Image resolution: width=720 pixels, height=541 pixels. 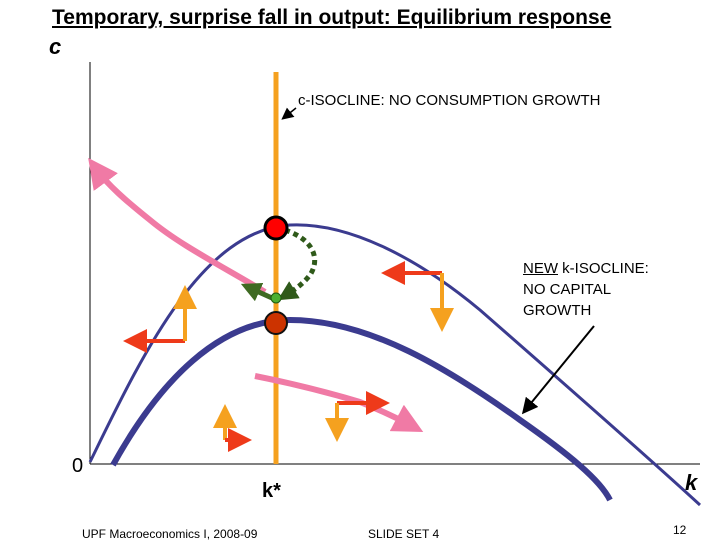 What do you see at coordinates (289, 113) in the screenshot?
I see `c-isocline-pointer` at bounding box center [289, 113].